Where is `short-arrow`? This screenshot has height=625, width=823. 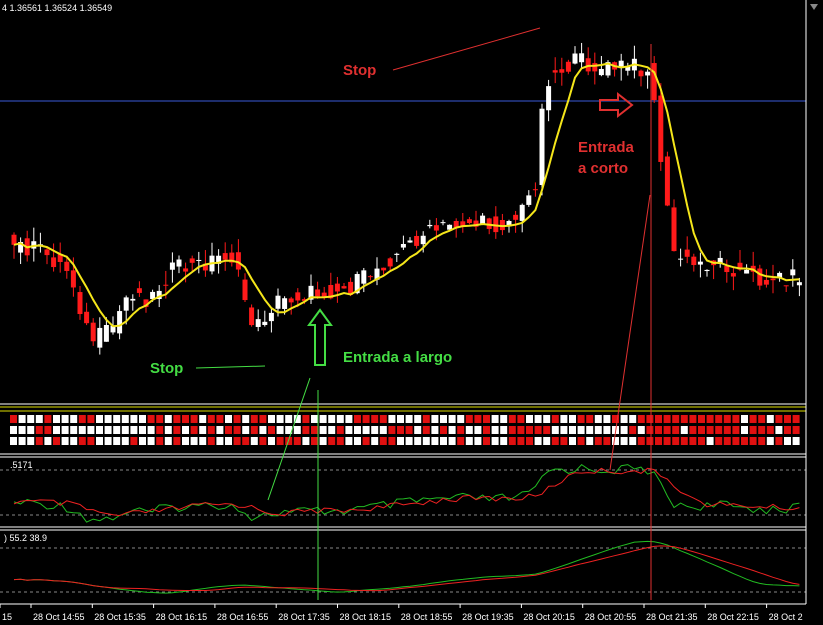 short-arrow is located at coordinates (616, 105).